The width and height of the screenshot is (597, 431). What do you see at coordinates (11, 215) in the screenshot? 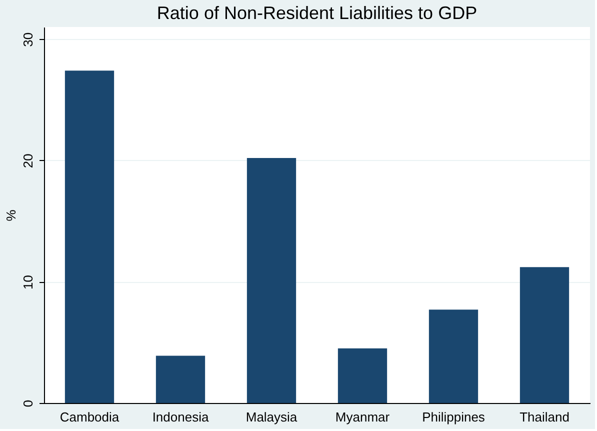
I see `y-axis-title: %` at bounding box center [11, 215].